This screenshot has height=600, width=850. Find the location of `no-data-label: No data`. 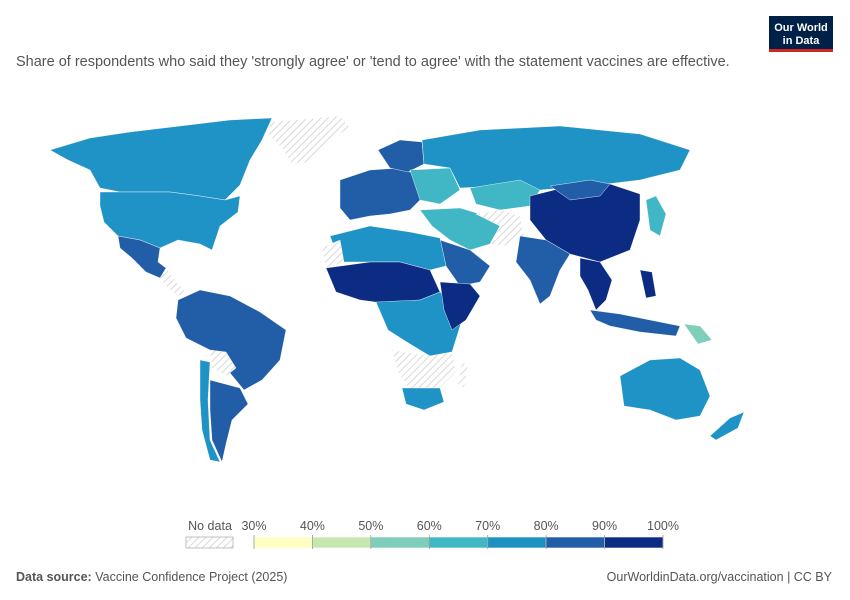

no-data-label: No data is located at coordinates (210, 526).